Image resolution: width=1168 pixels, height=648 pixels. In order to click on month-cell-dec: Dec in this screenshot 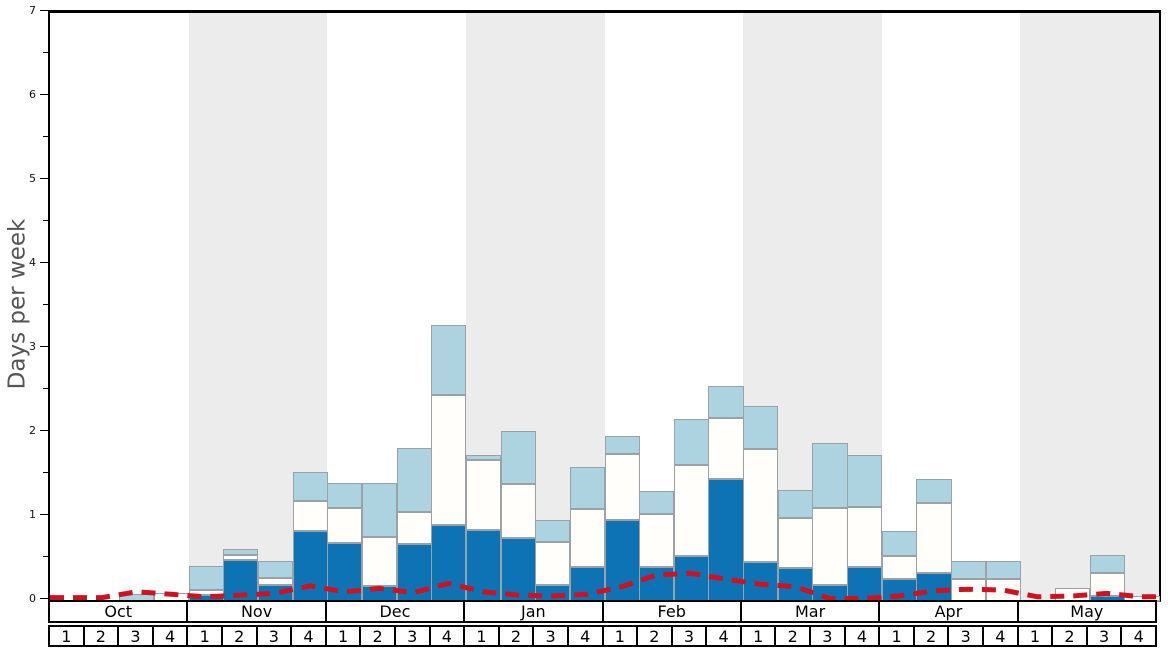, I will do `click(396, 611)`.